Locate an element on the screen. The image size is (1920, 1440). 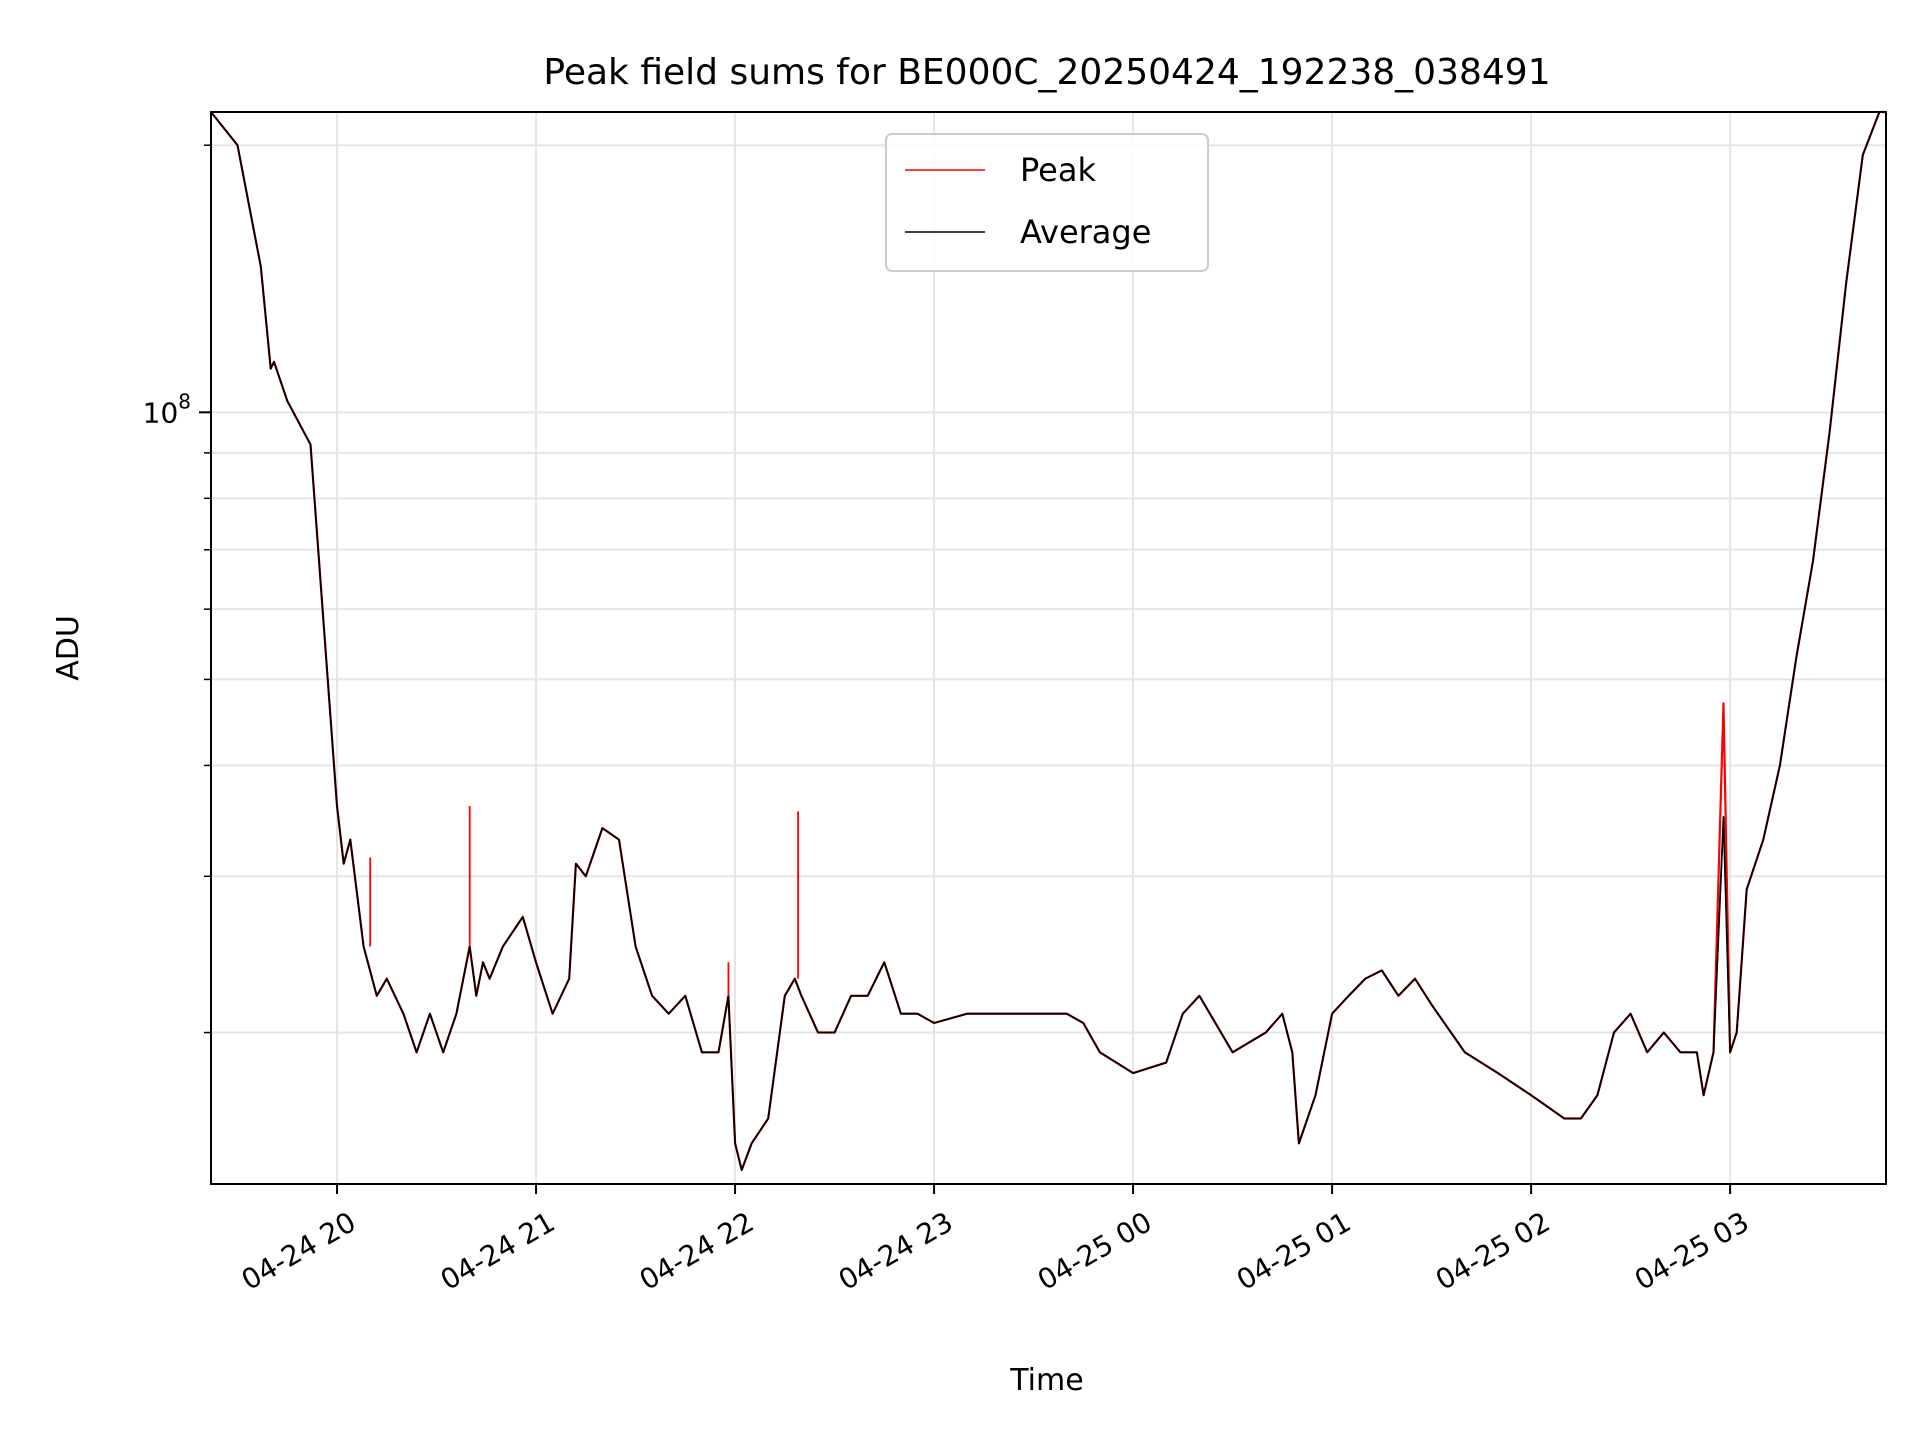
legend-peak-label: Peak is located at coordinates (1058, 170).